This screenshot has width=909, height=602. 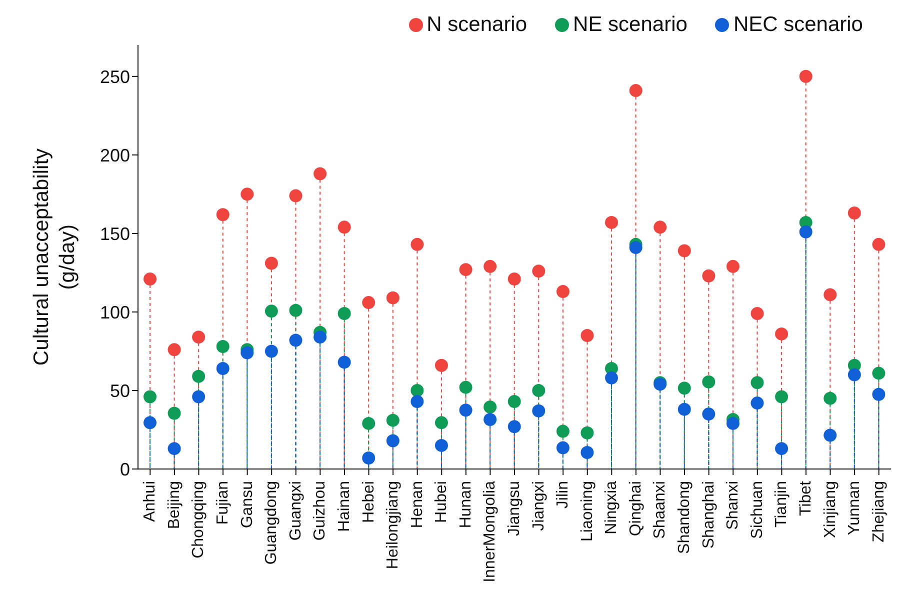 I want to click on x-tick-label: Zhejiang, so click(x=879, y=511).